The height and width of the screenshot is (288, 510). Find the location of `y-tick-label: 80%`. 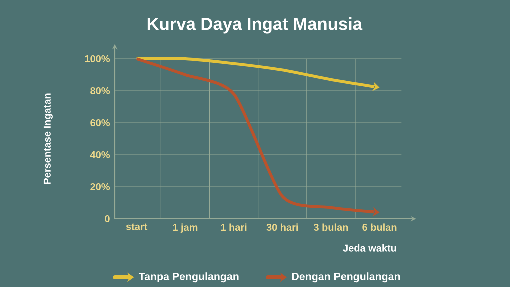

y-tick-label: 80% is located at coordinates (100, 91).